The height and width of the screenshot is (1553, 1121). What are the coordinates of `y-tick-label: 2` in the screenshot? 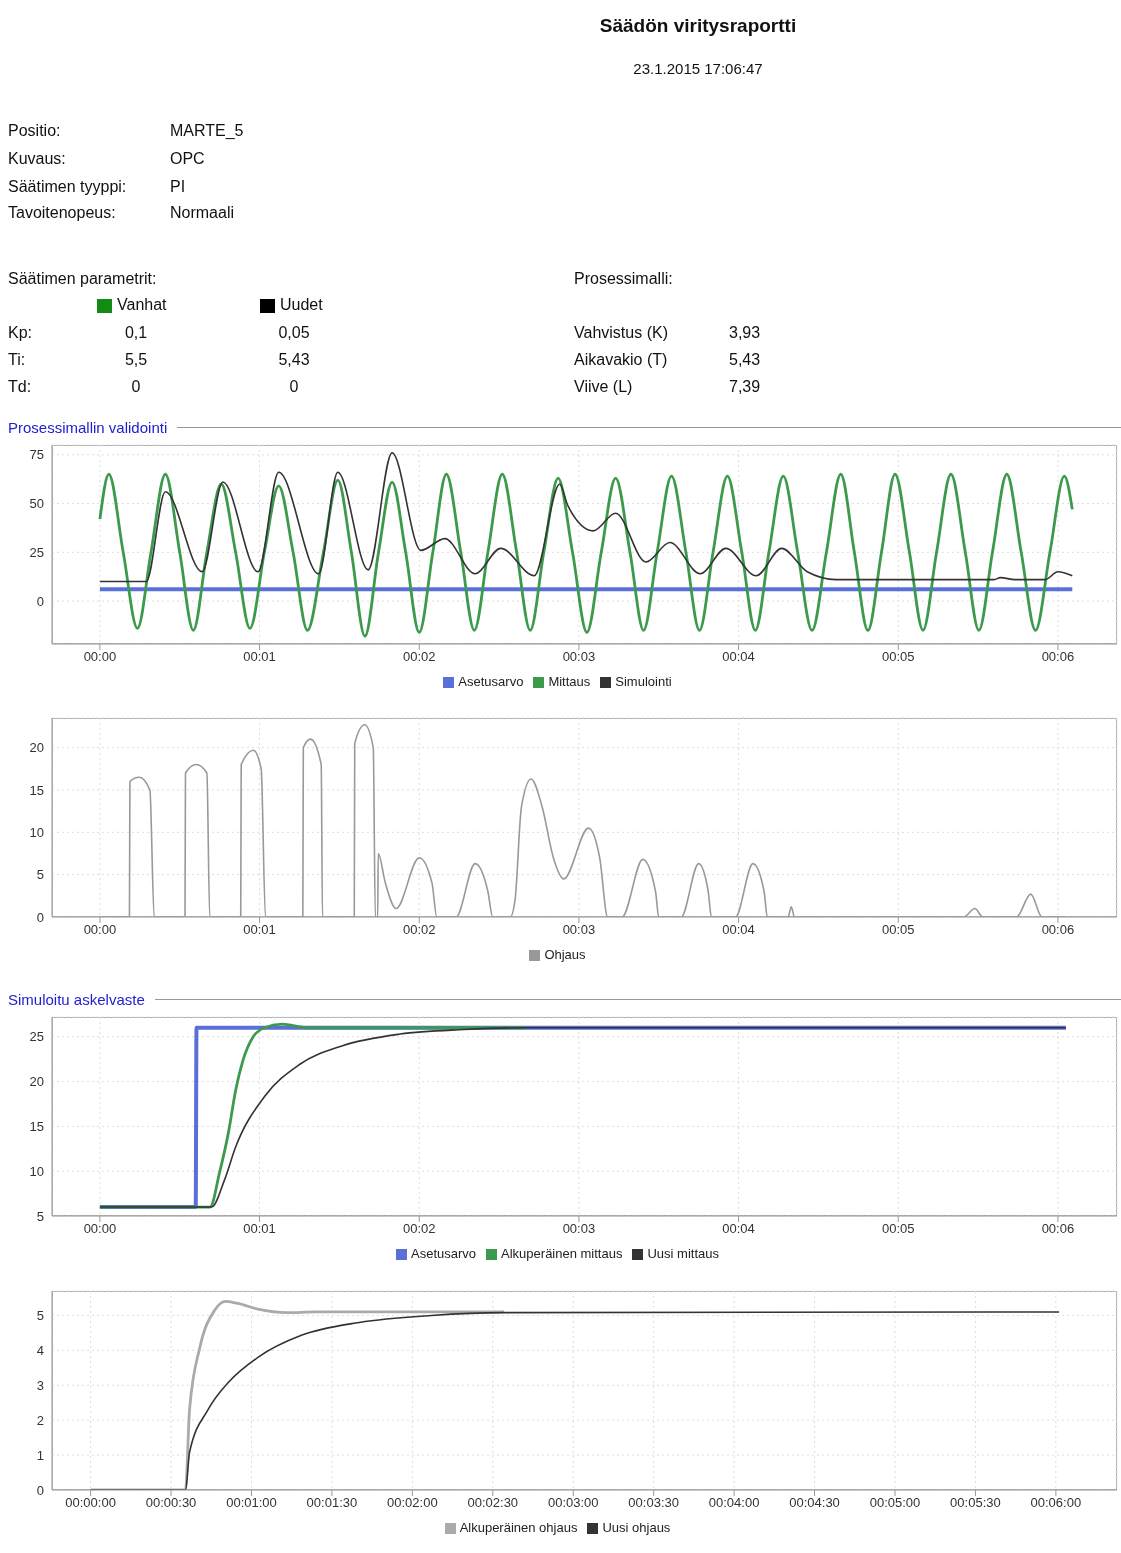 It's located at (40, 1420).